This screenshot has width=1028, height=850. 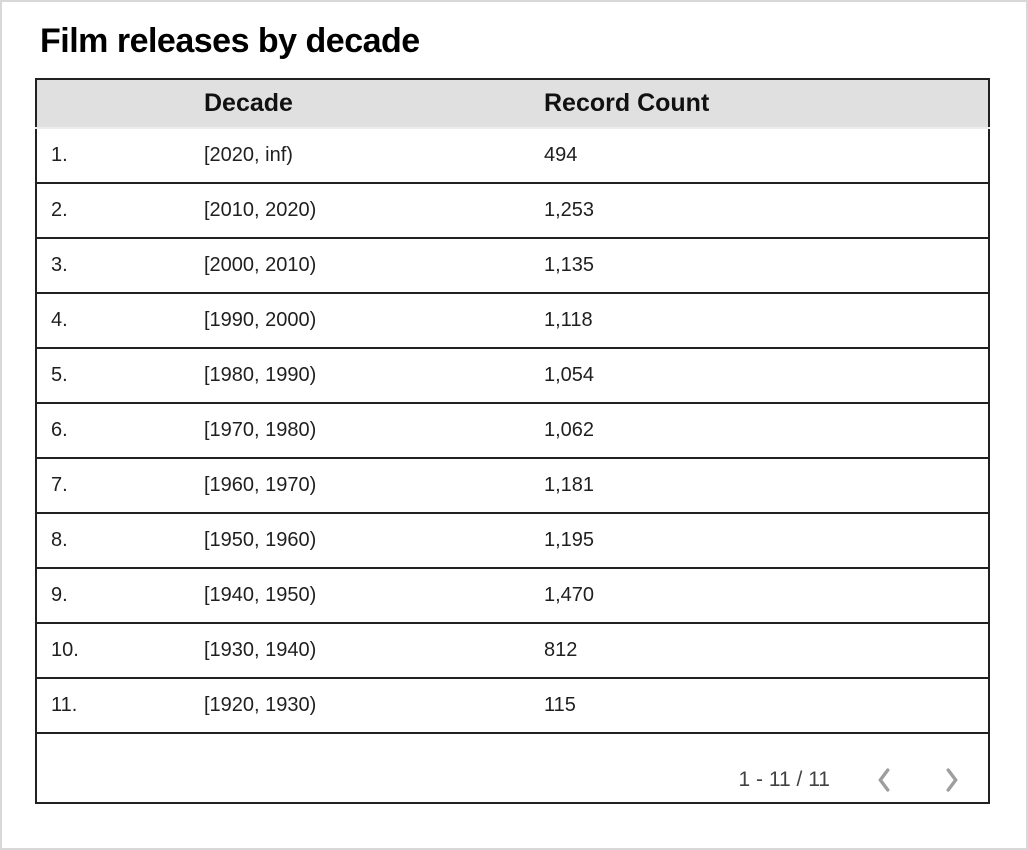 What do you see at coordinates (568, 320) in the screenshot?
I see `record-count-cell: 1,118` at bounding box center [568, 320].